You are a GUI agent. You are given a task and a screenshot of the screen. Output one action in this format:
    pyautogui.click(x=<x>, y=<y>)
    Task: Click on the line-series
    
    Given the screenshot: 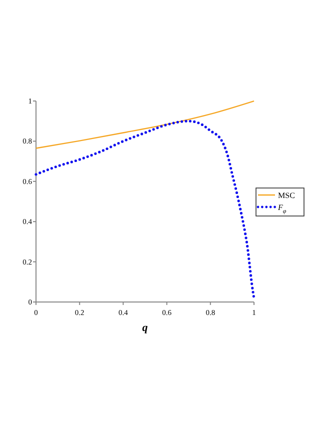 What is the action you would take?
    pyautogui.click(x=145, y=124)
    